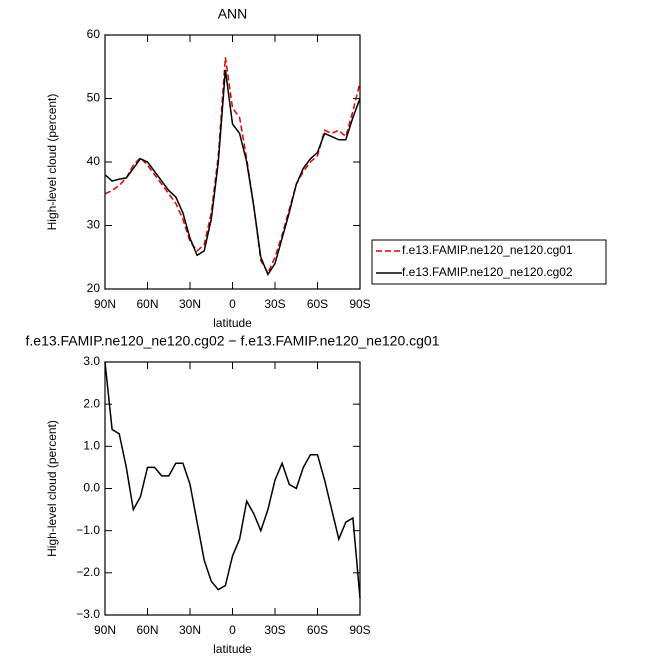 The width and height of the screenshot is (654, 663). I want to click on legend-label: f.e13.FAMIP.ne120_ne120.cg02, so click(487, 272).